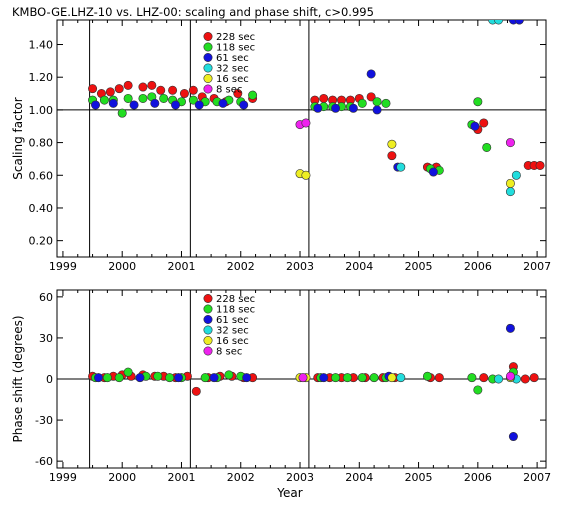 The image size is (561, 505). Describe the element at coordinates (41, 175) in the screenshot. I see `y-tick-label: 0.60` at that location.